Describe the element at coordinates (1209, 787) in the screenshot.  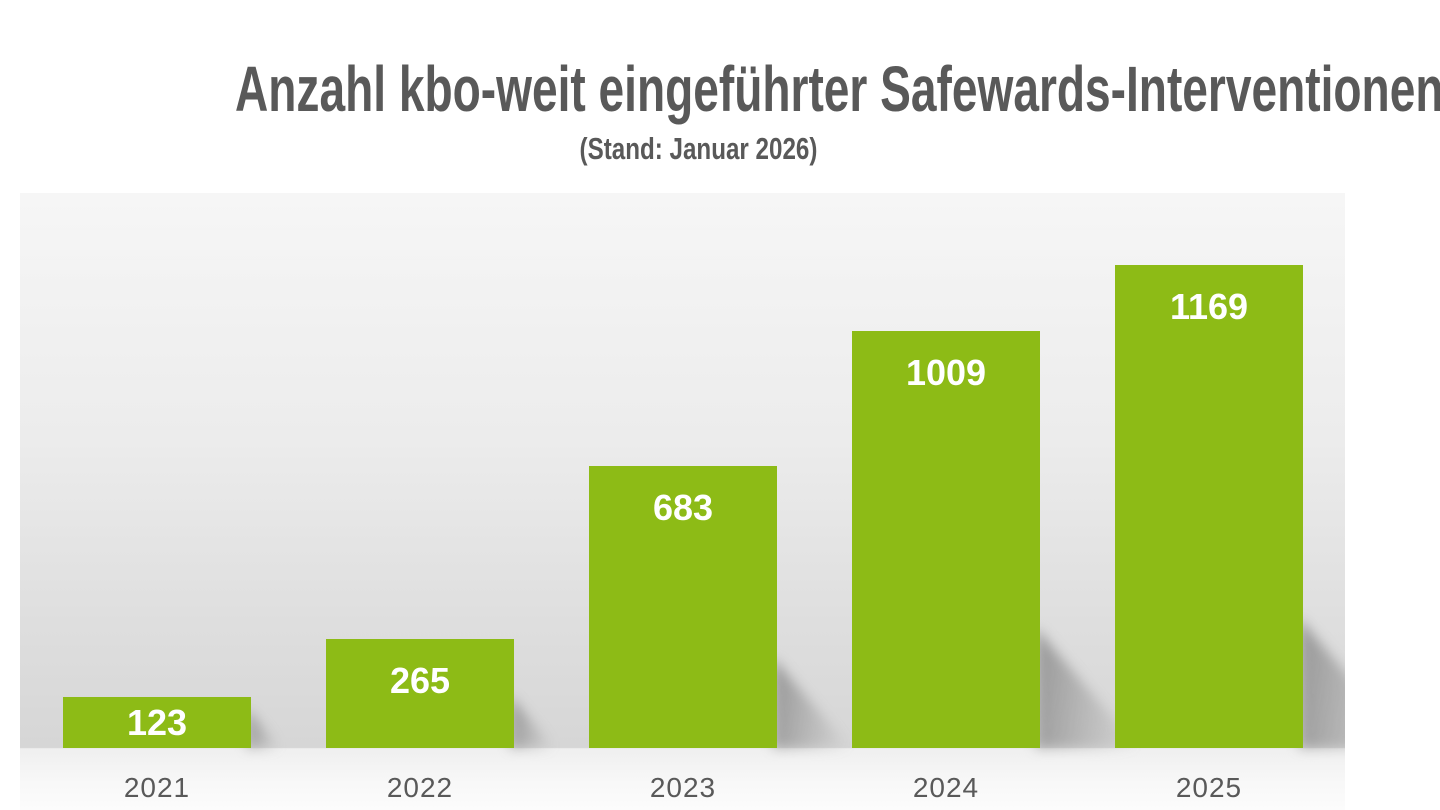
I see `x-axis-label: 2025` at that location.